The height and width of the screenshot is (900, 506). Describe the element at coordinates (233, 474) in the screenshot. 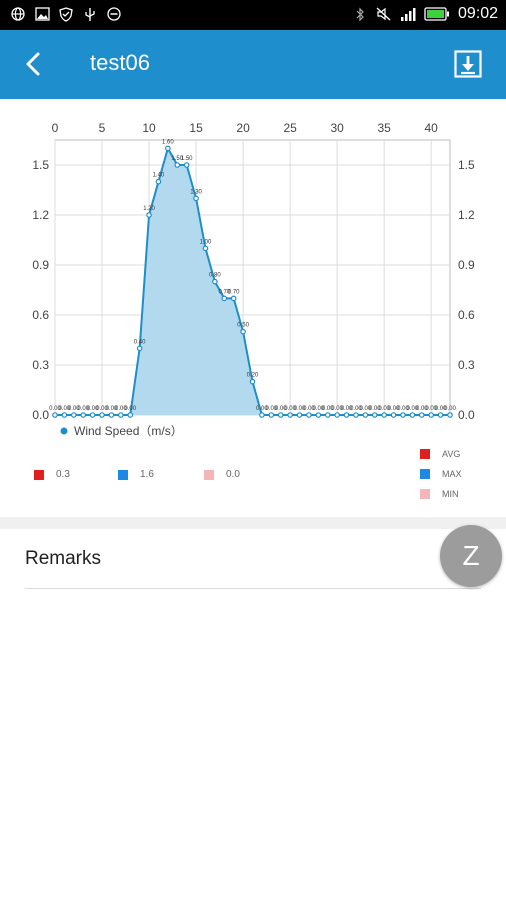

I see `min-value: 0.0` at that location.